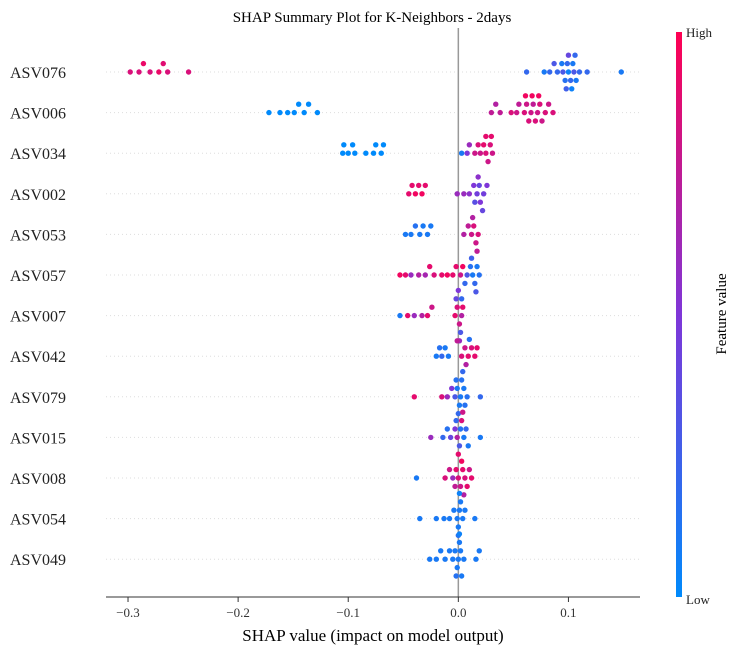 The image size is (742, 653). What do you see at coordinates (38, 73) in the screenshot?
I see `feature-label-asv076: ASV076` at bounding box center [38, 73].